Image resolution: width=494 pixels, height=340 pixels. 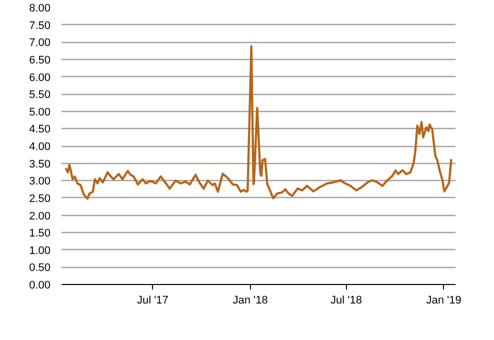 I want to click on x-tick-label: Jan '18, so click(x=250, y=300).